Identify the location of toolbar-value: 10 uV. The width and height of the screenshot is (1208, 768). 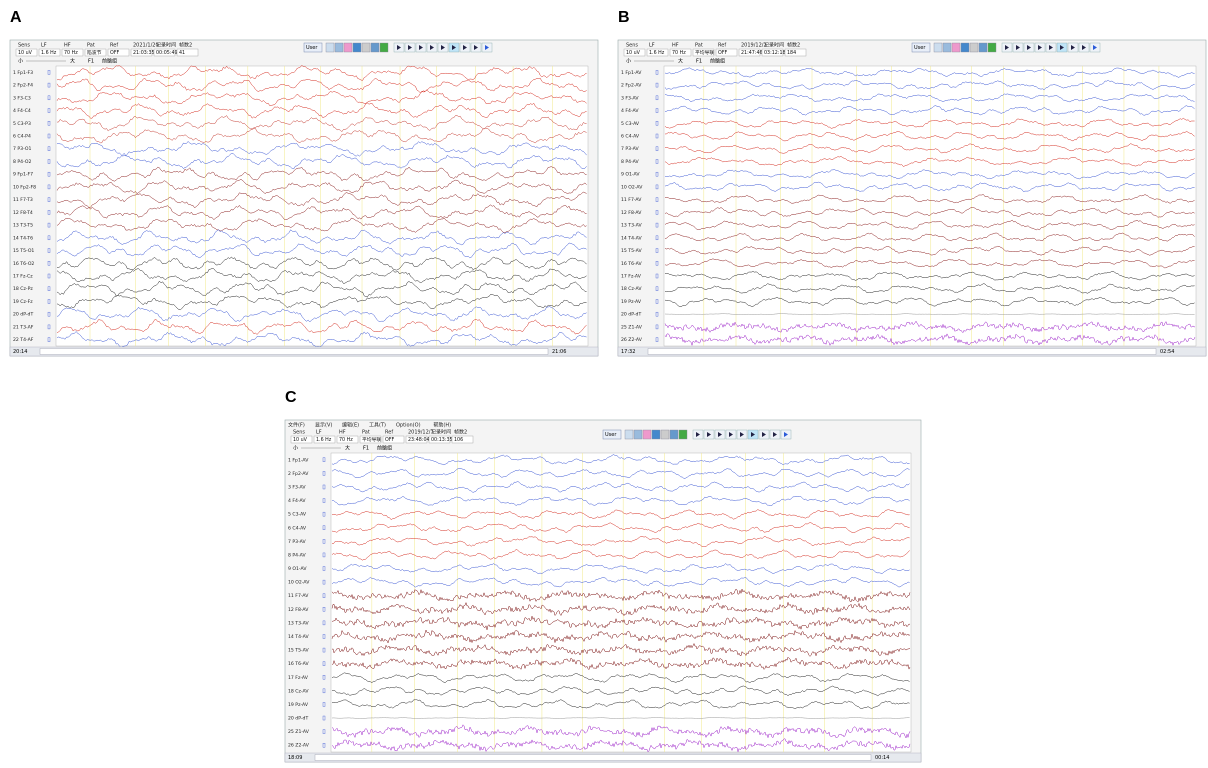
(633, 53).